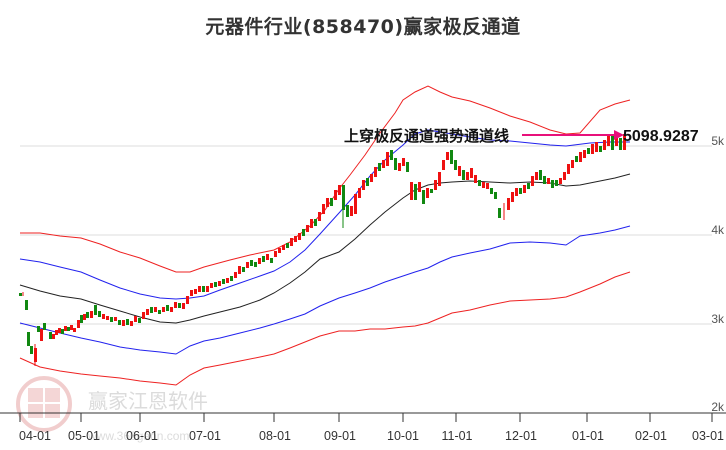 The width and height of the screenshot is (726, 450). Describe the element at coordinates (718, 141) in the screenshot. I see `y-tick-5k: 5k` at that location.